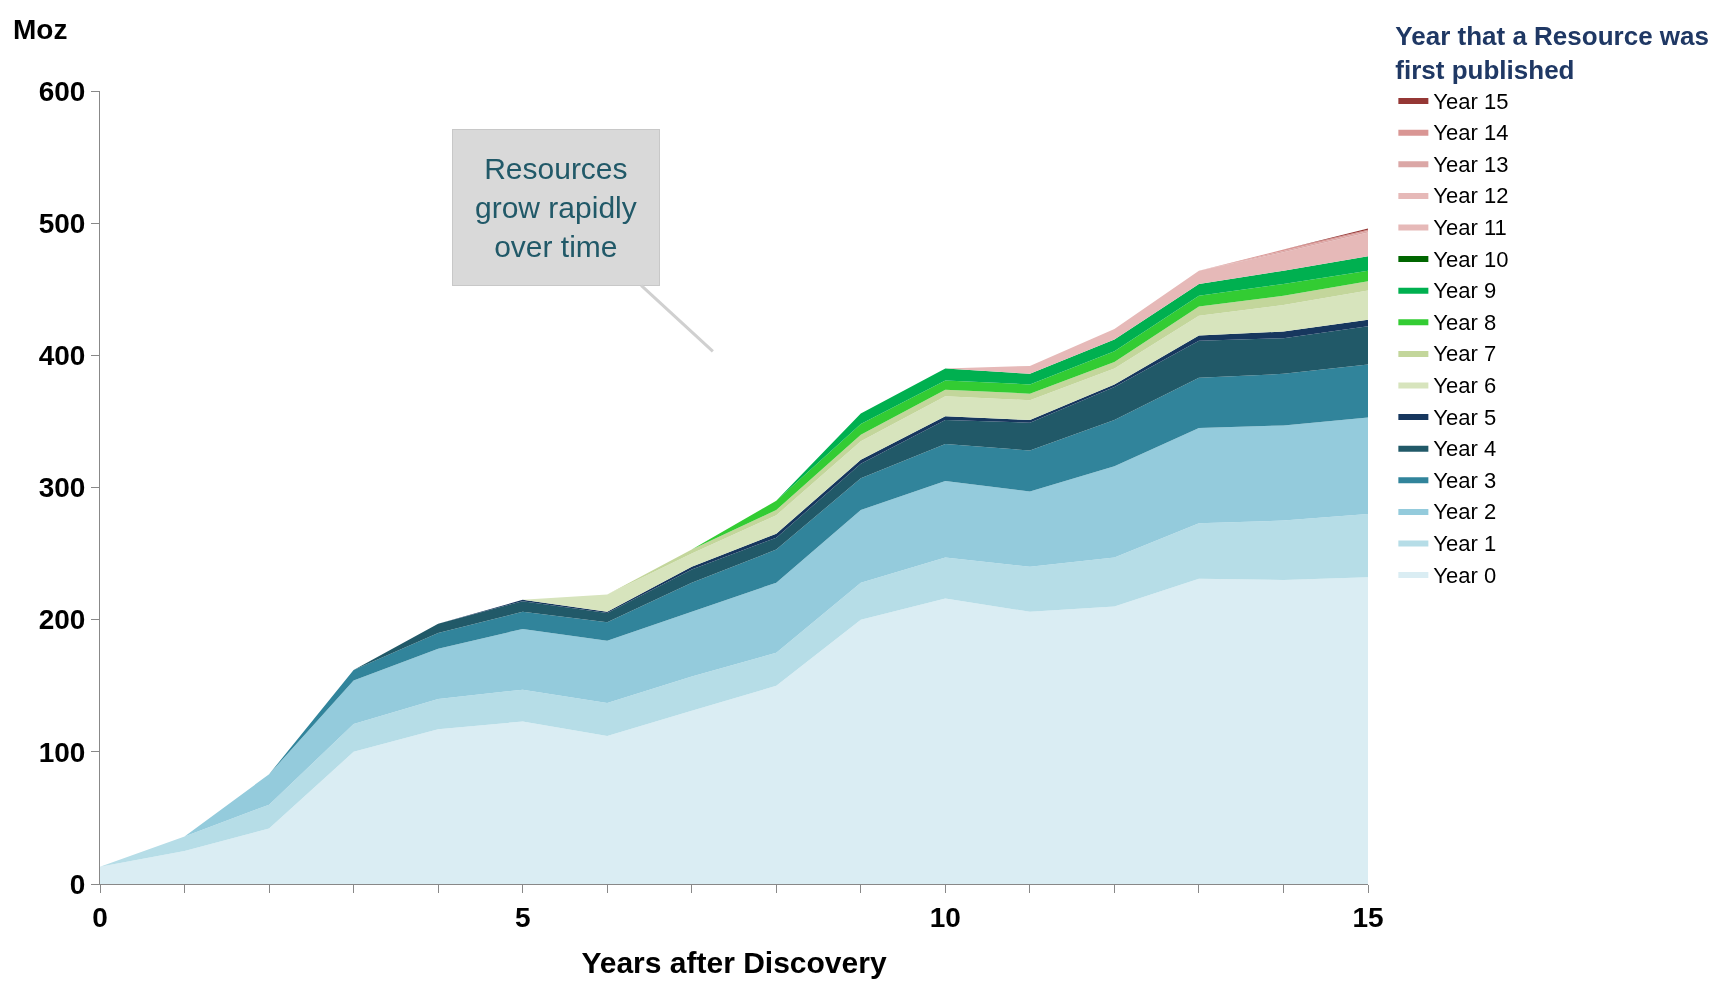 This screenshot has height=994, width=1723. I want to click on y-tick-label: 600, so click(62, 91).